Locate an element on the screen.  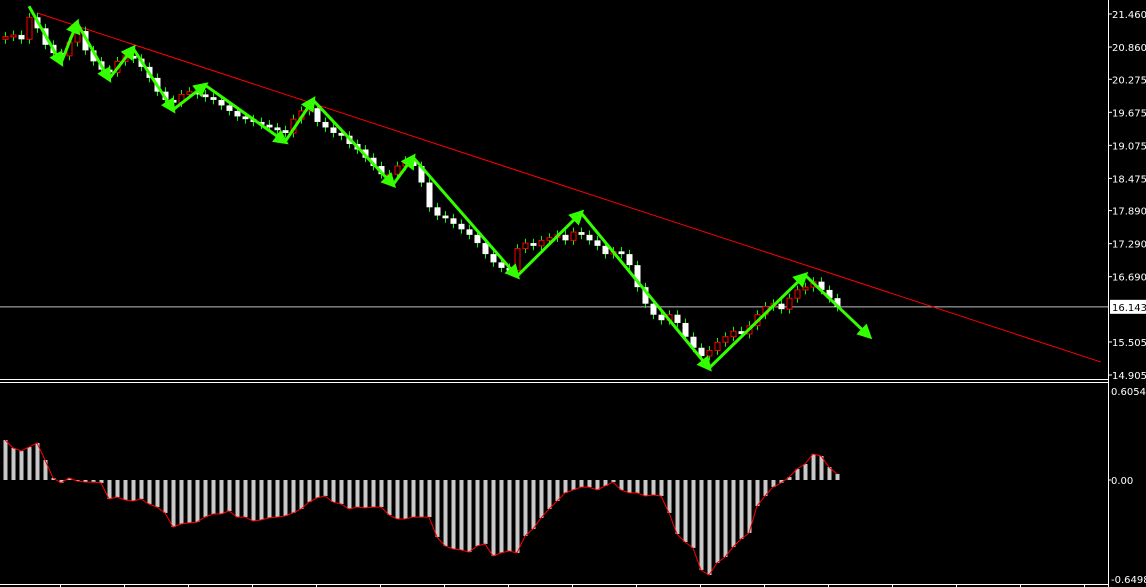
current-price-box is located at coordinates (1128, 306).